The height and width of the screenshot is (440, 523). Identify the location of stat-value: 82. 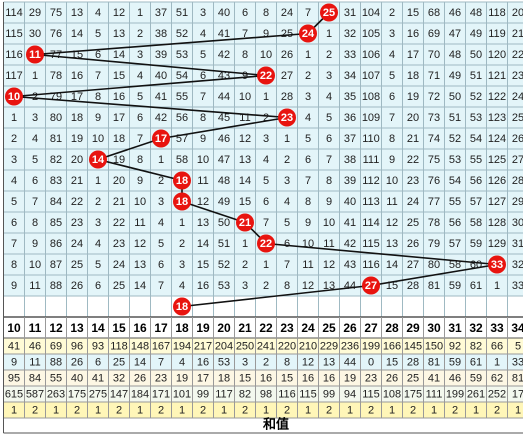
(476, 347).